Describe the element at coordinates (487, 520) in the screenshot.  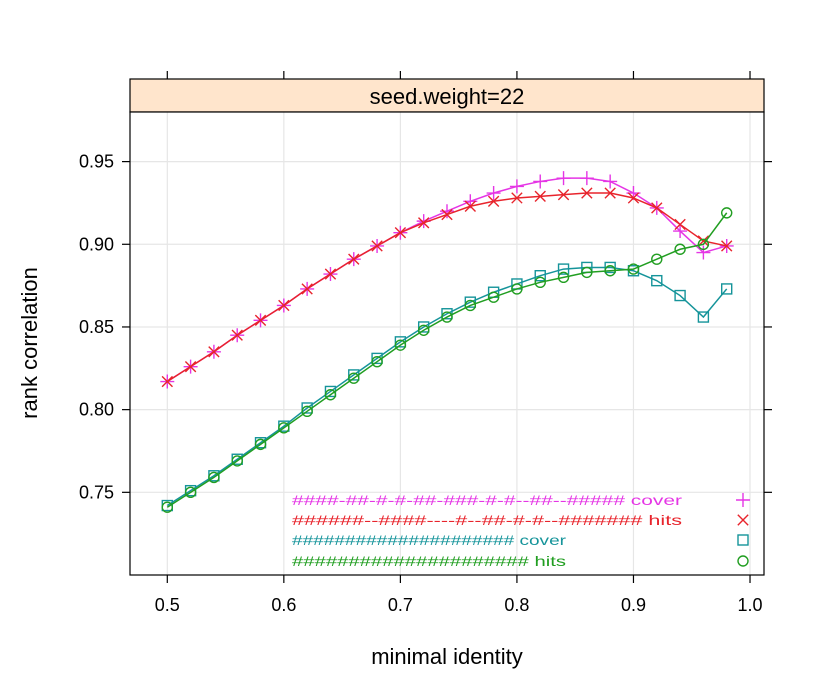
I see `legend-label: ######--####----#--##-#-#--####### hits` at that location.